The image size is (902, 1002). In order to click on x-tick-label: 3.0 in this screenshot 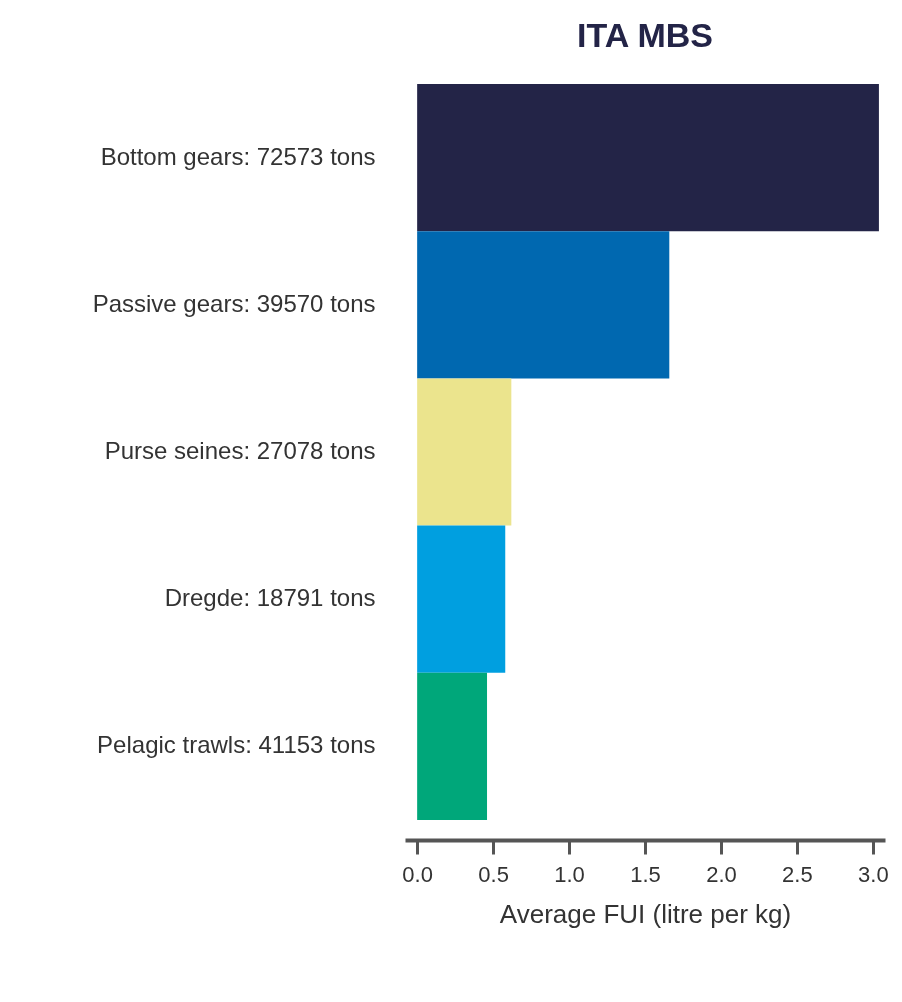, I will do `click(873, 874)`.